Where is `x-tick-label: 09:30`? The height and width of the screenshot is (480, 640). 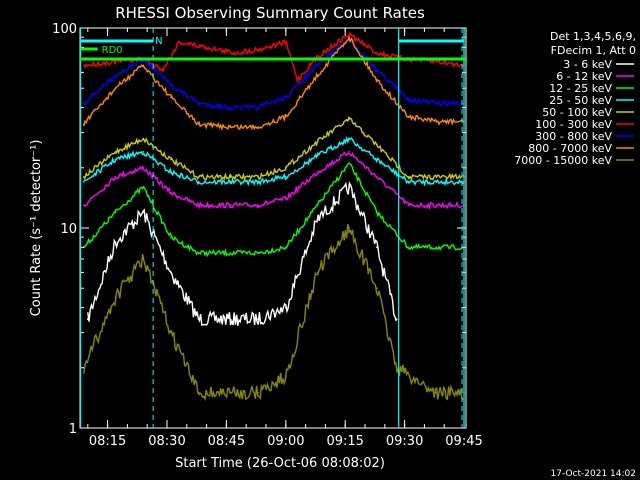
x-tick-label: 09:30 is located at coordinates (404, 441).